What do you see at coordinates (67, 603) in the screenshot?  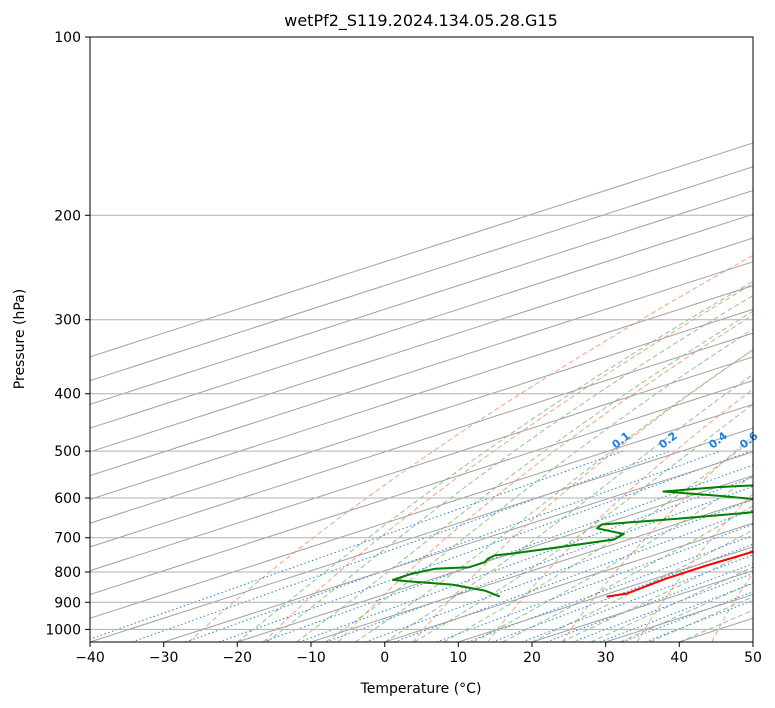 I see `y-tick-label: 900` at bounding box center [67, 603].